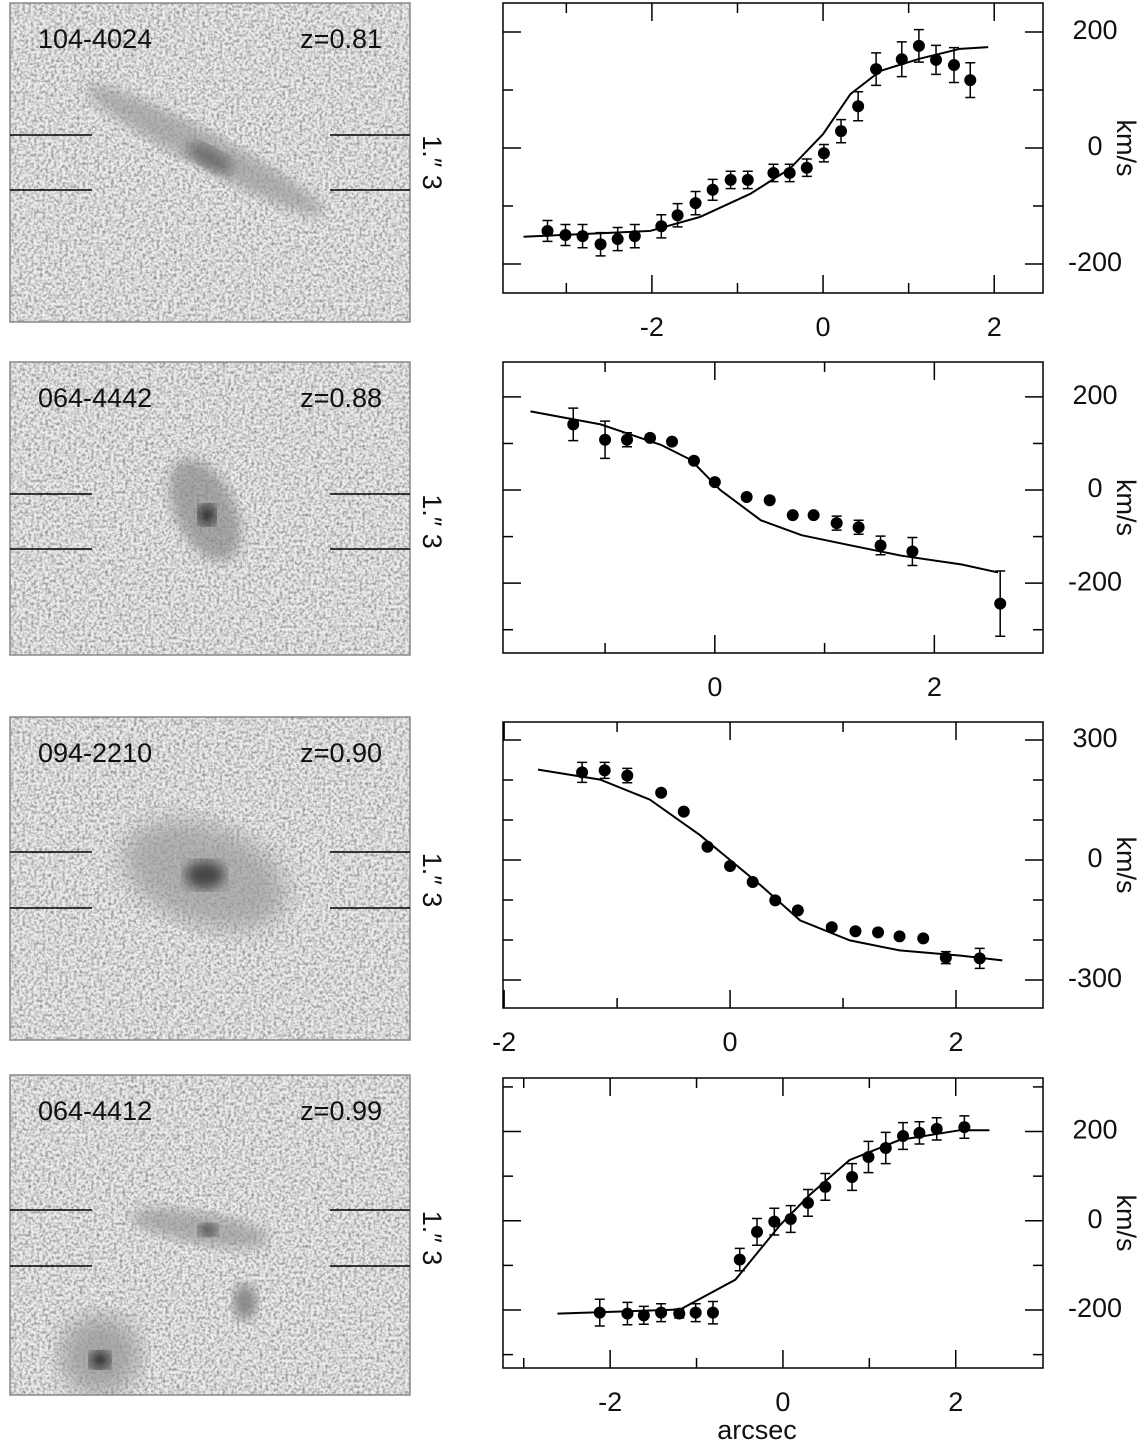 The image size is (1146, 1450). I want to click on redshift: z=0.81, so click(341, 39).